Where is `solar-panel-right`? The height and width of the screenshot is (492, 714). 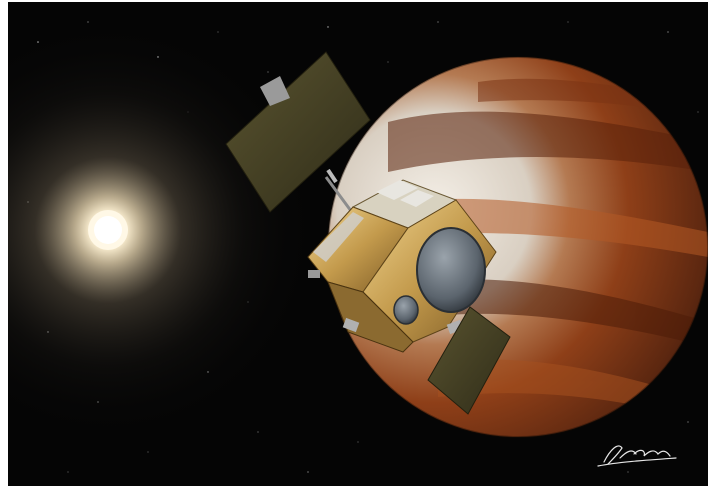 solar-panel-right is located at coordinates (469, 360).